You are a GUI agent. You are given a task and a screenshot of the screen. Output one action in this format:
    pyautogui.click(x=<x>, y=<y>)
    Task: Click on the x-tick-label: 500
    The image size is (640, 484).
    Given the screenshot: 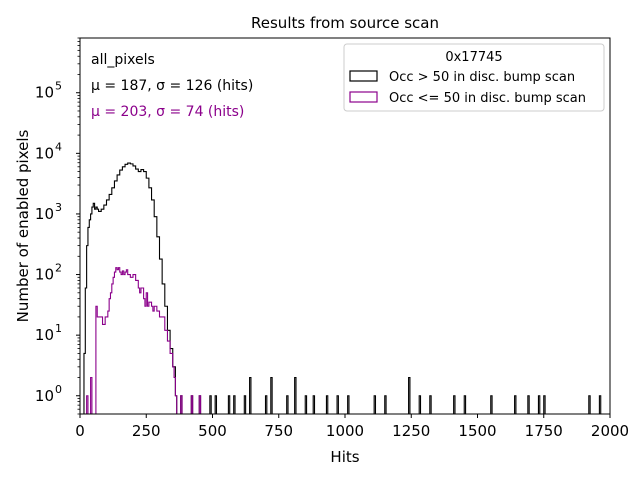 What is the action you would take?
    pyautogui.click(x=212, y=431)
    